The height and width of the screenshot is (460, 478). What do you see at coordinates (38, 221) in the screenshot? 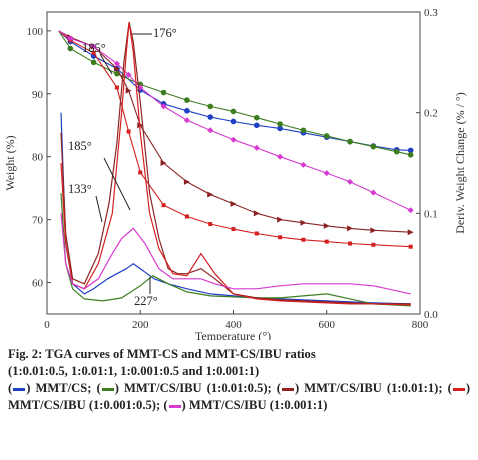
I see `y-tick-label: 70` at bounding box center [38, 221].